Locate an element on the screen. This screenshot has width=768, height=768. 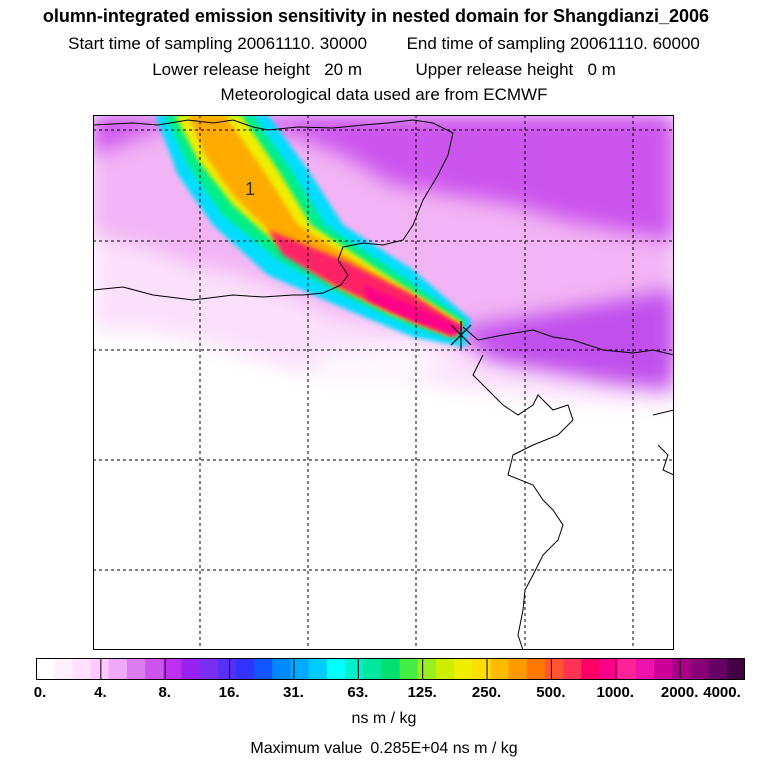
colorbar-tick-label: 1000. is located at coordinates (615, 692).